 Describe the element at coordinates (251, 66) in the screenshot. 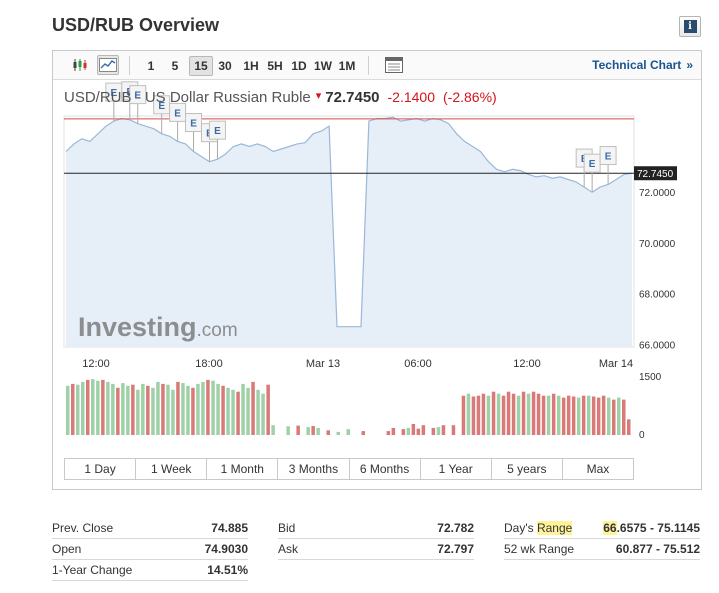

I see `interval-1h: 1H` at that location.